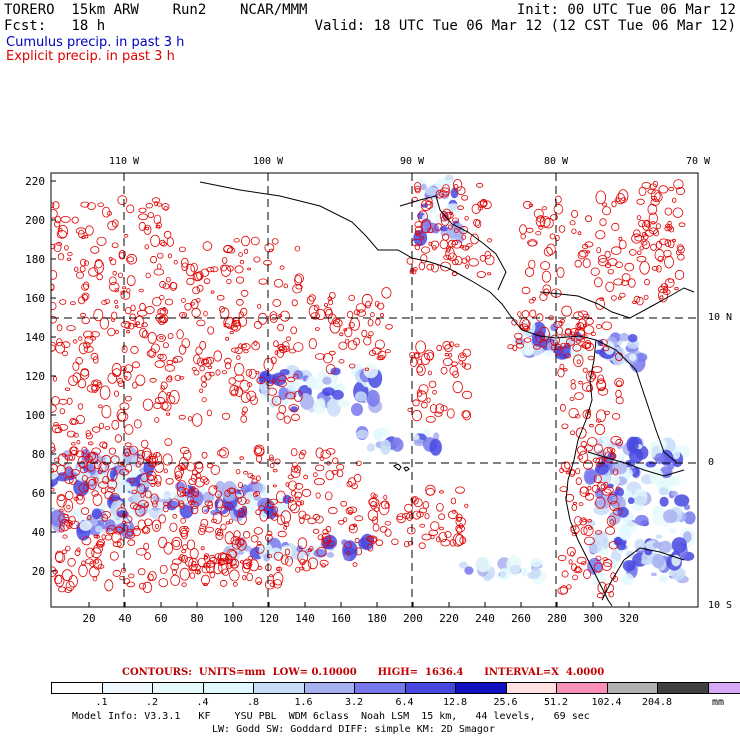 The width and height of the screenshot is (740, 740). What do you see at coordinates (35, 298) in the screenshot?
I see `y-axis-label-160: 160` at bounding box center [35, 298].